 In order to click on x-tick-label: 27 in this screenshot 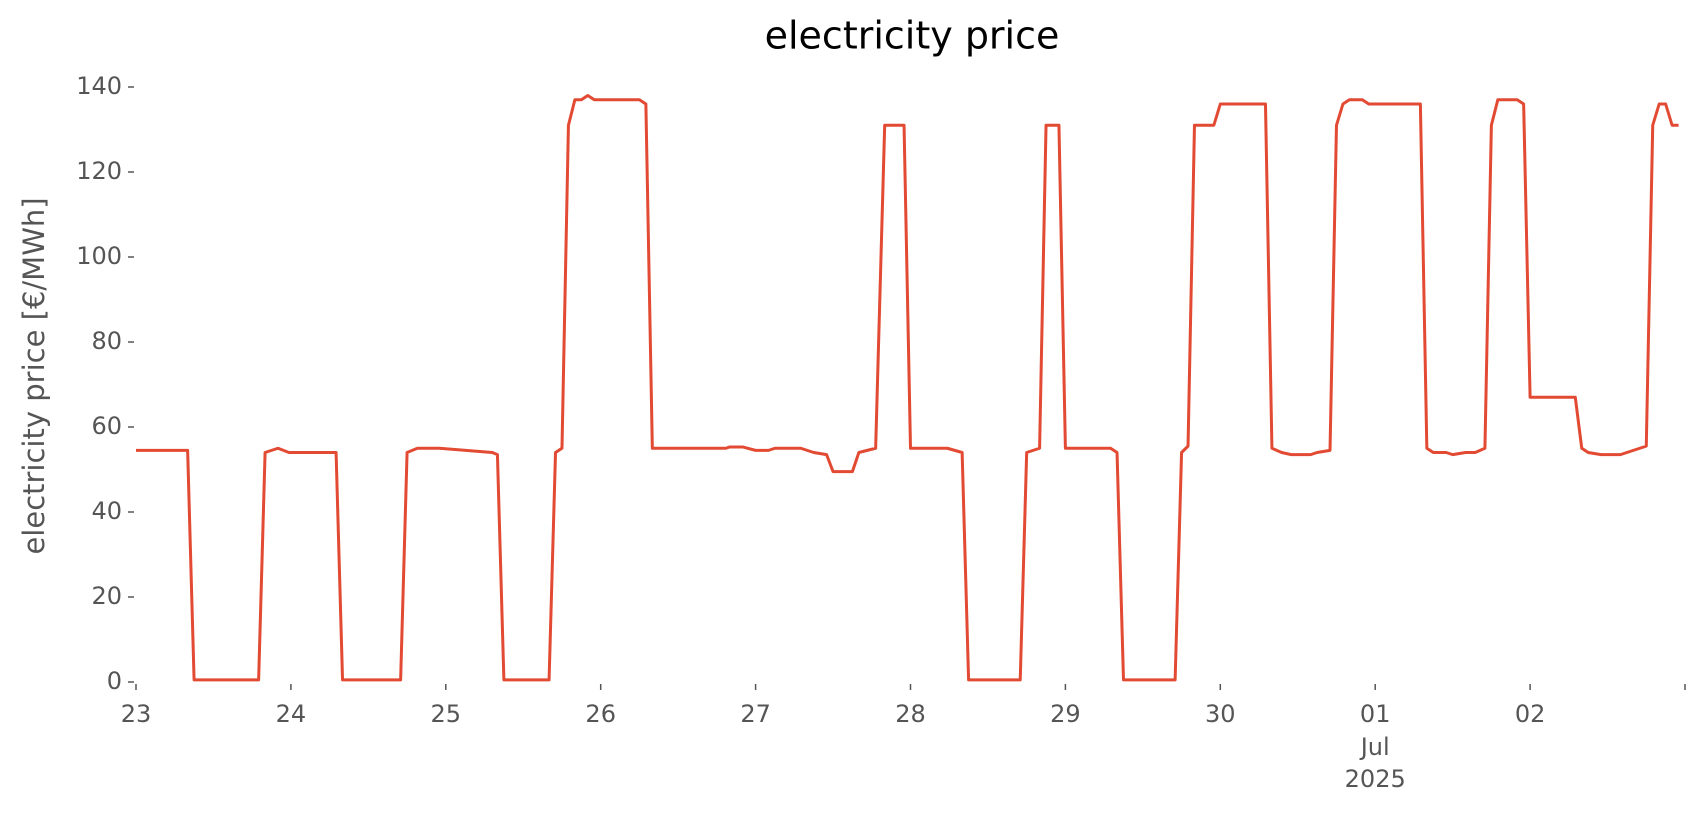, I will do `click(755, 714)`.